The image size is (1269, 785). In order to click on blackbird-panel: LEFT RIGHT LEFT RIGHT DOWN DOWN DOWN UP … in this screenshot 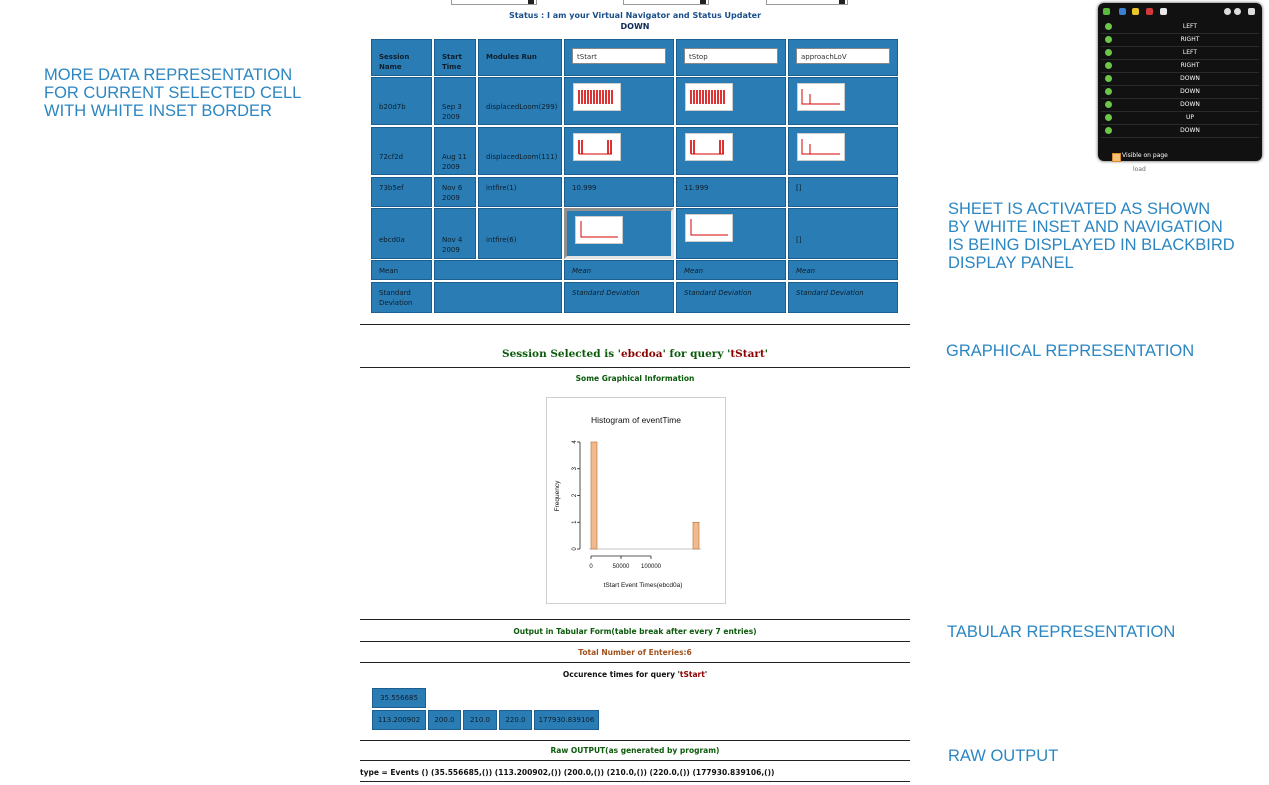, I will do `click(1180, 82)`.